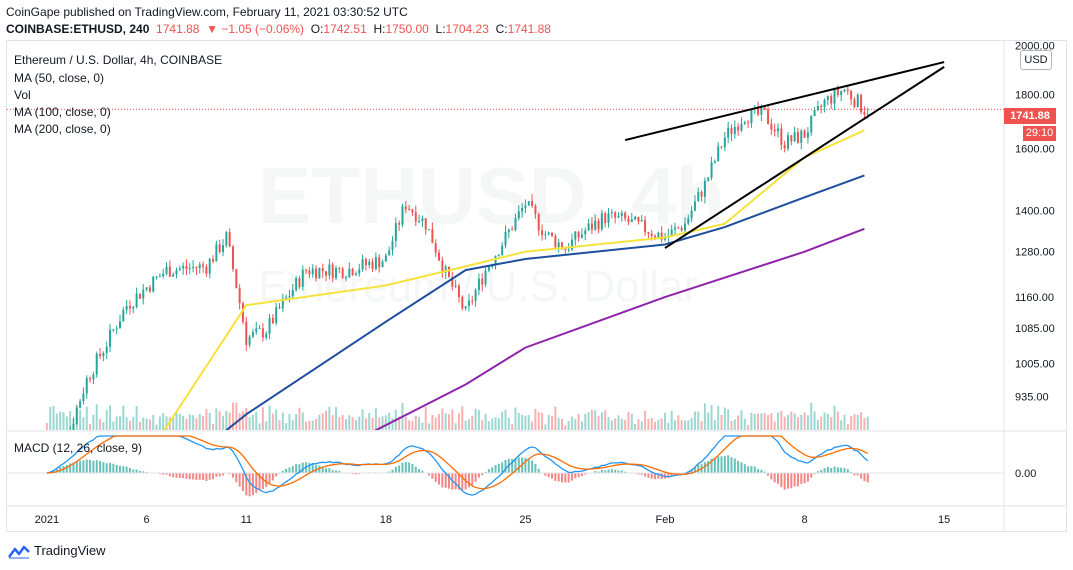 The height and width of the screenshot is (570, 1073). I want to click on legend-macd: MACD (12, 26, close, 9), so click(78, 448).